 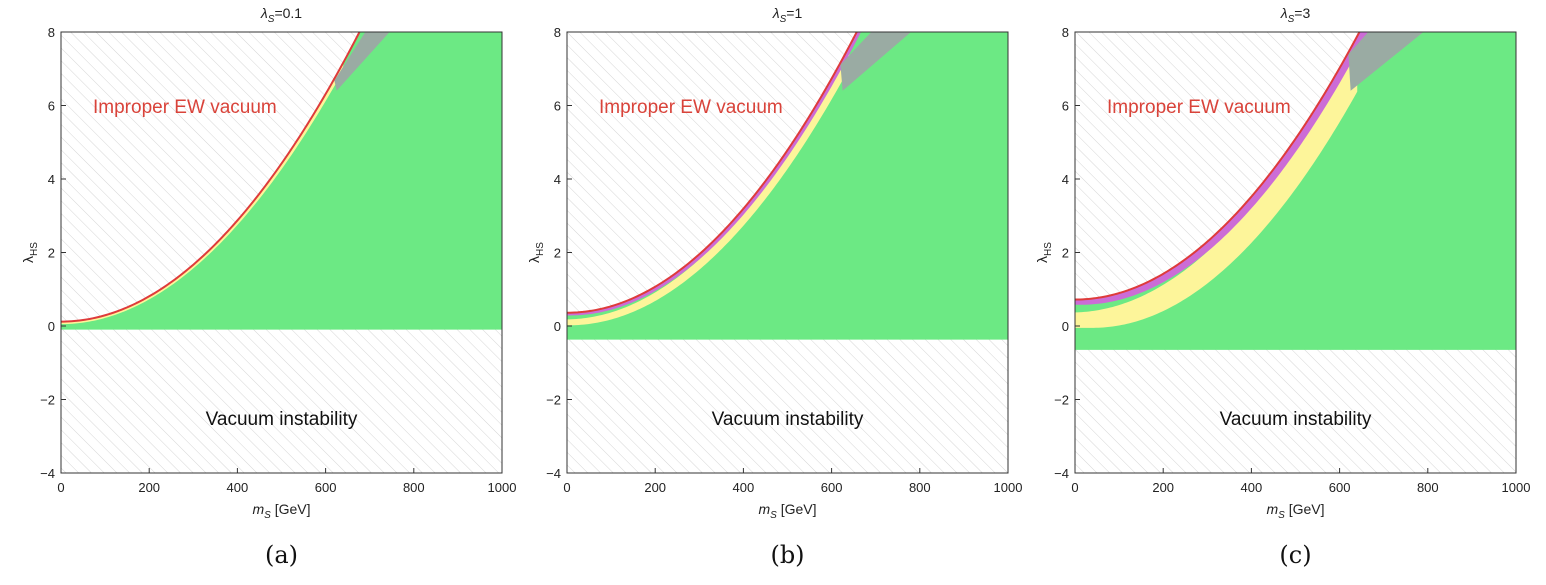 What do you see at coordinates (1295, 15) in the screenshot?
I see `panel-title: λS=3` at bounding box center [1295, 15].